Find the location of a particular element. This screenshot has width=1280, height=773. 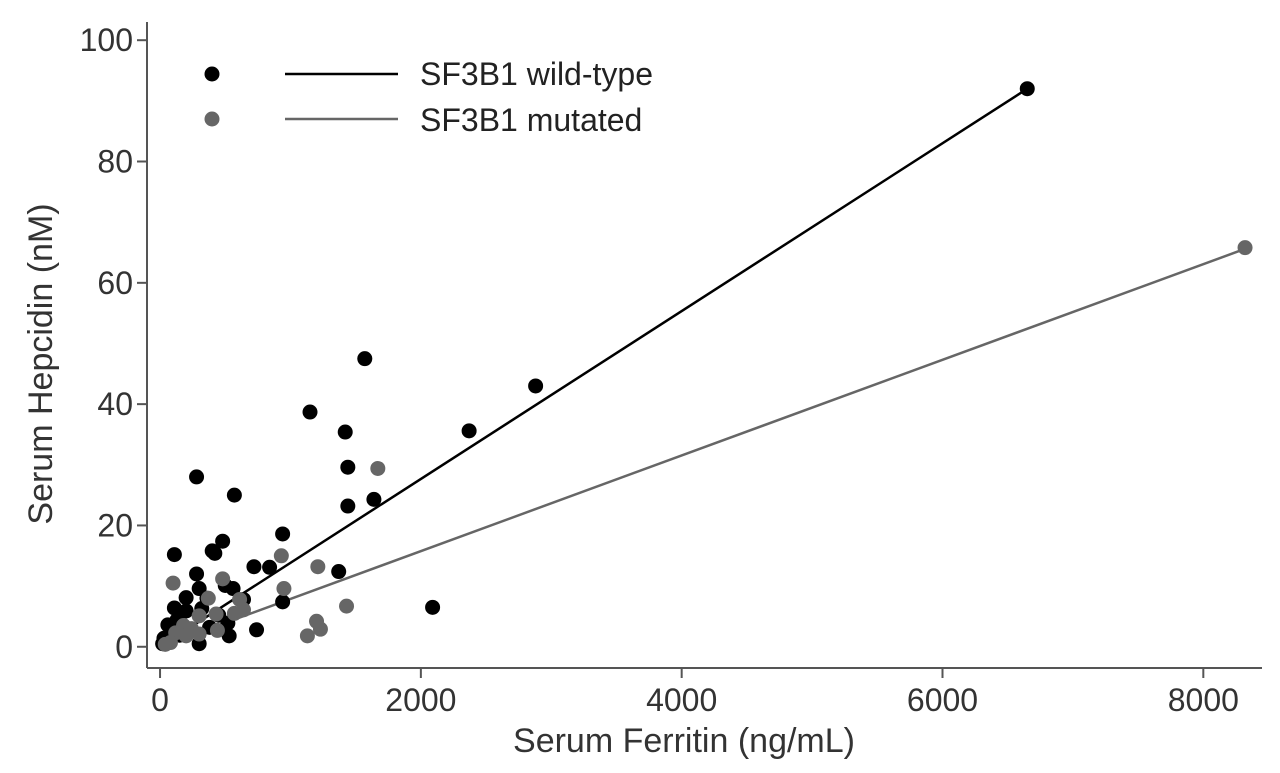

legend-marker-mutated is located at coordinates (212, 119).